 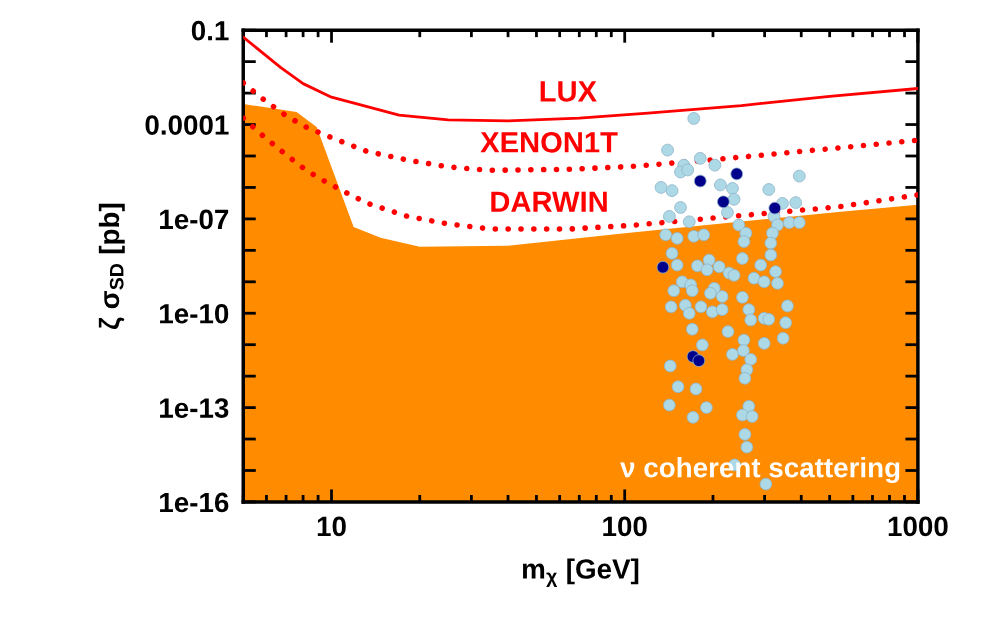 I want to click on y-tick-label: 1e-13, so click(x=194, y=408).